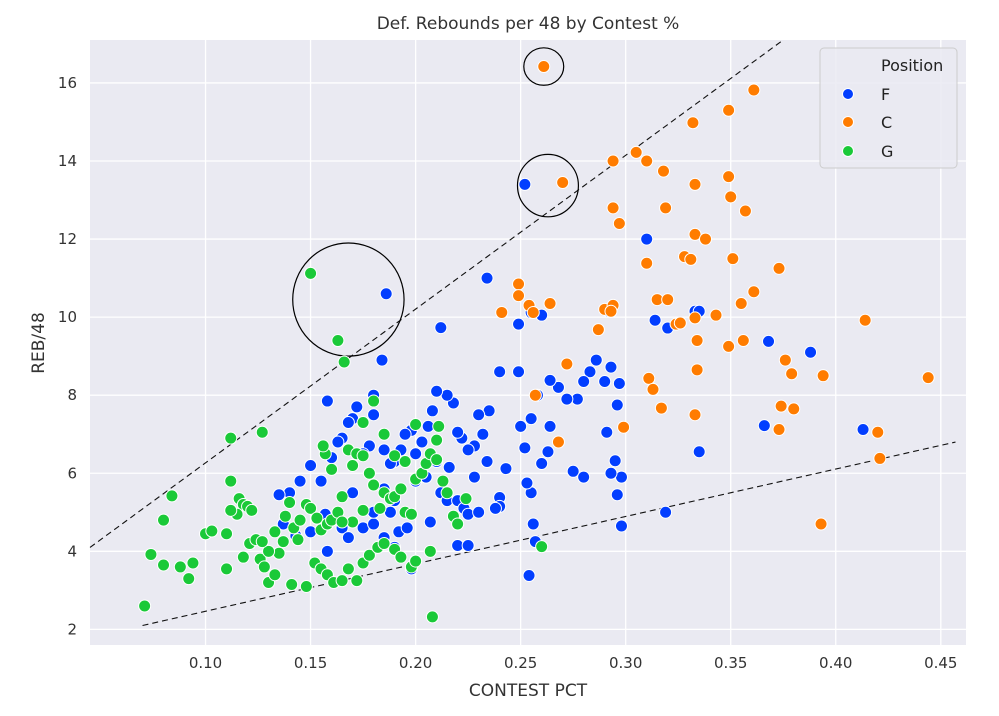 The height and width of the screenshot is (716, 999). Describe the element at coordinates (848, 151) in the screenshot. I see `legend-marker-g` at that location.